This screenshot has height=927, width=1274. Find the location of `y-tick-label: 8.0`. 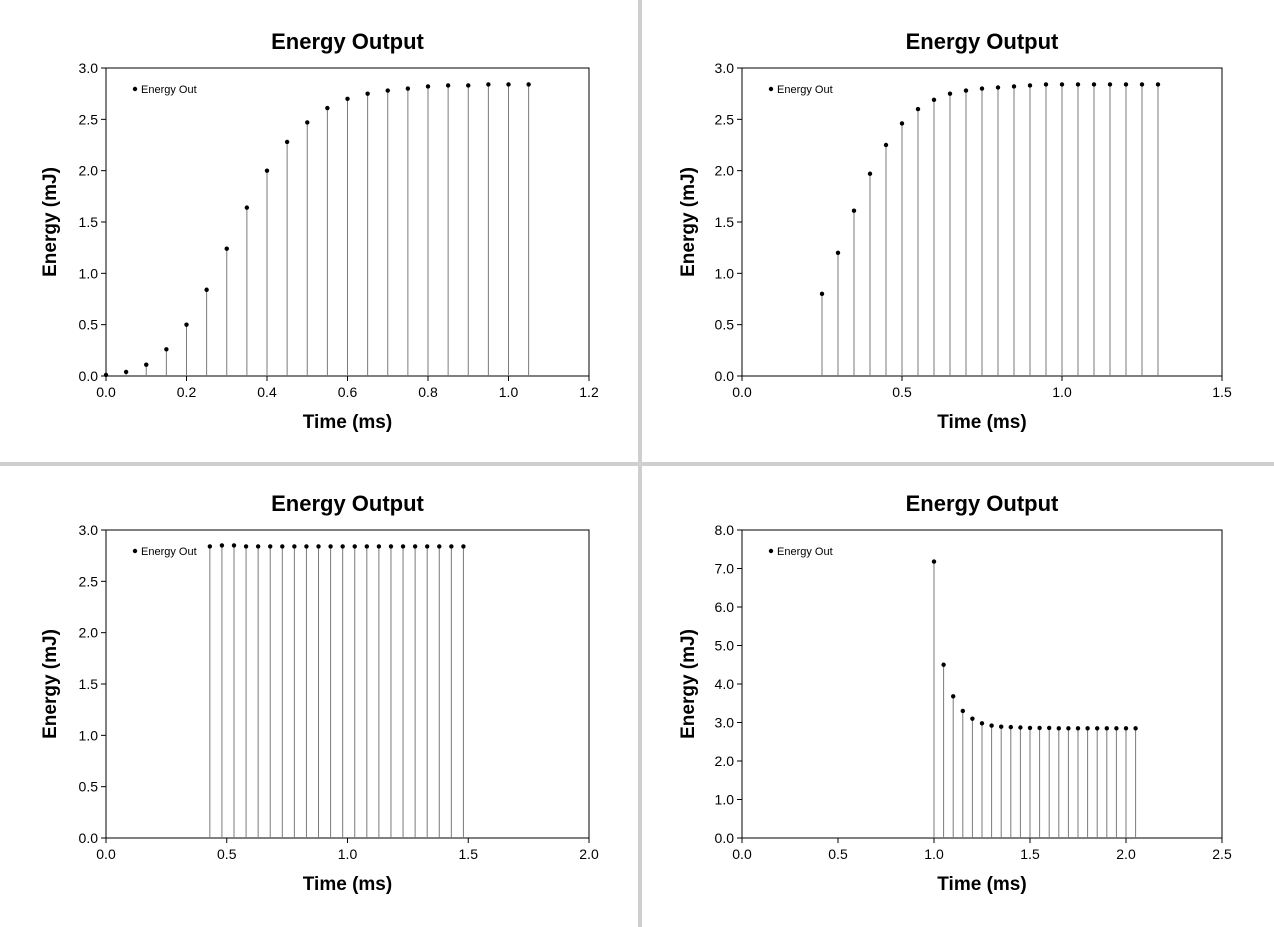

y-tick-label: 8.0 is located at coordinates (725, 530).